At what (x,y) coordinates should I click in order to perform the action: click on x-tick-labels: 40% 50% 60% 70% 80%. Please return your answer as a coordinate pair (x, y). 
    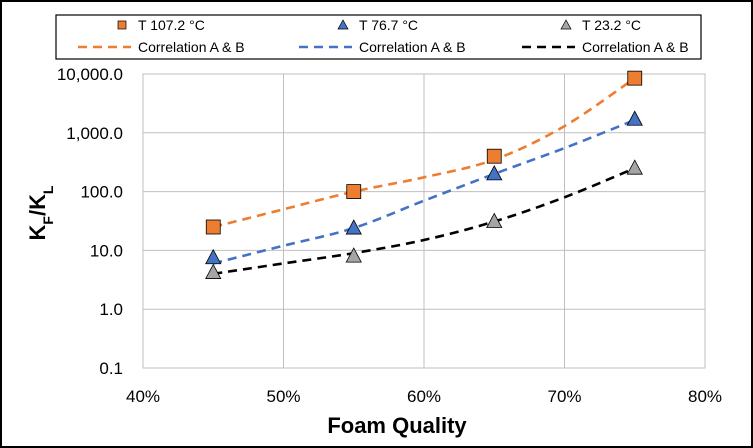
    Looking at the image, I should click on (424, 396).